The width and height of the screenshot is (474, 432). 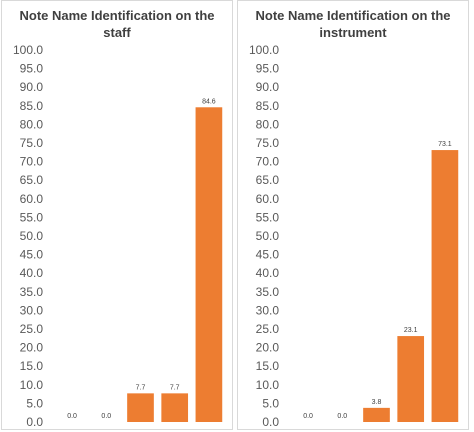 What do you see at coordinates (209, 101) in the screenshot?
I see `data-label: 84.6` at bounding box center [209, 101].